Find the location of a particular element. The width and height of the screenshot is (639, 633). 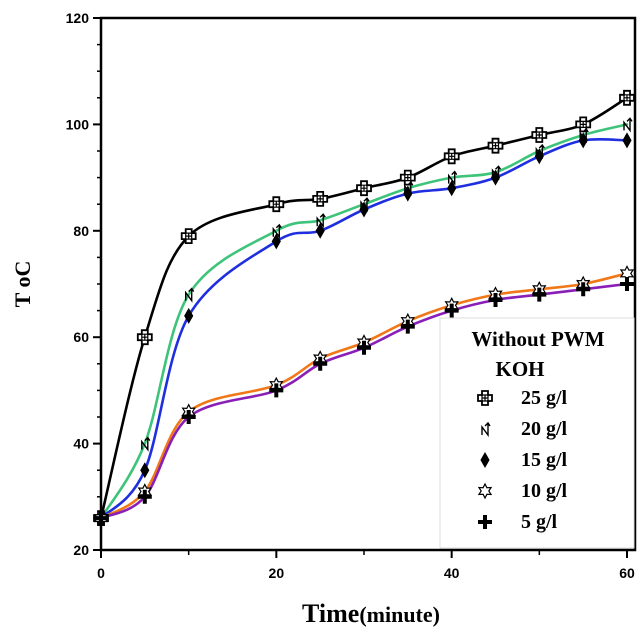

y-tick-label: 20 is located at coordinates (81, 550).